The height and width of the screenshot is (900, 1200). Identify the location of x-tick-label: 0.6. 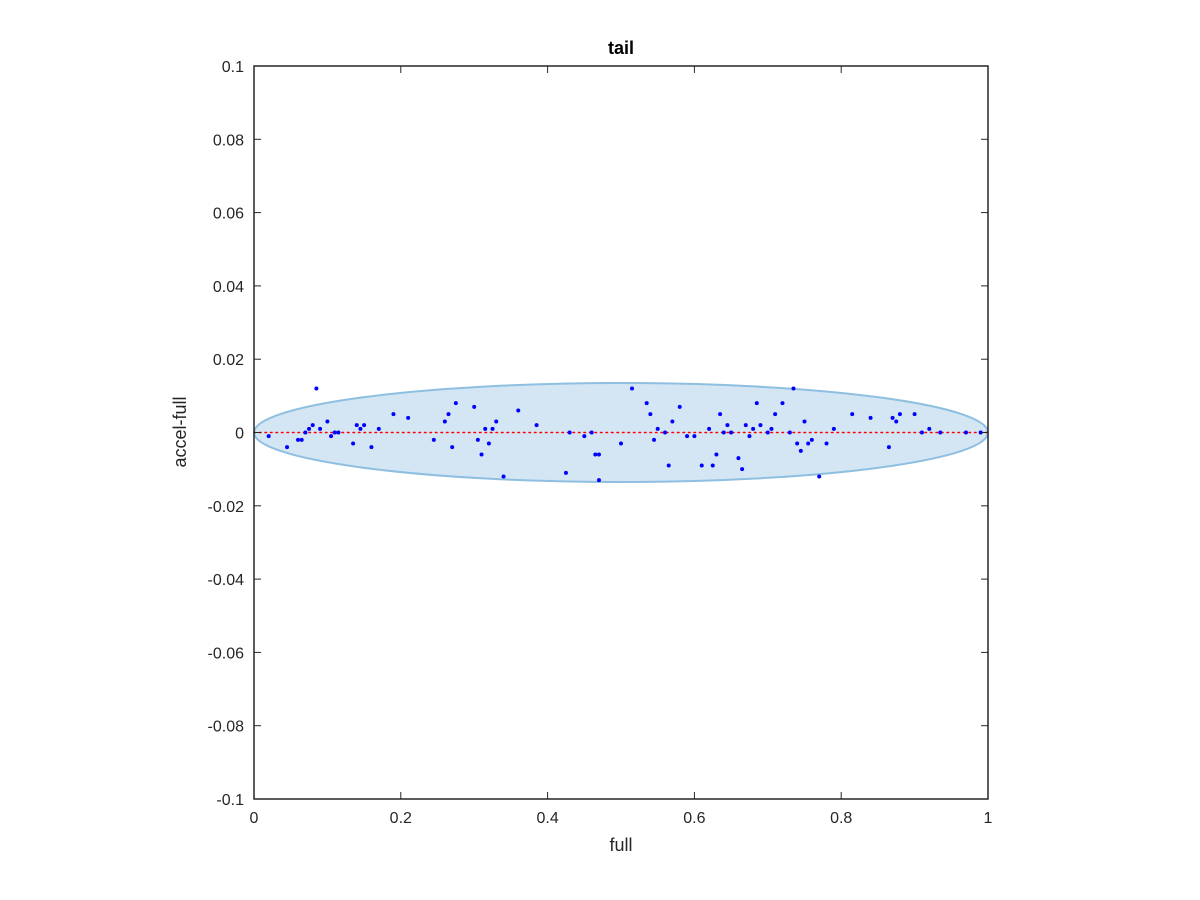
(694, 818).